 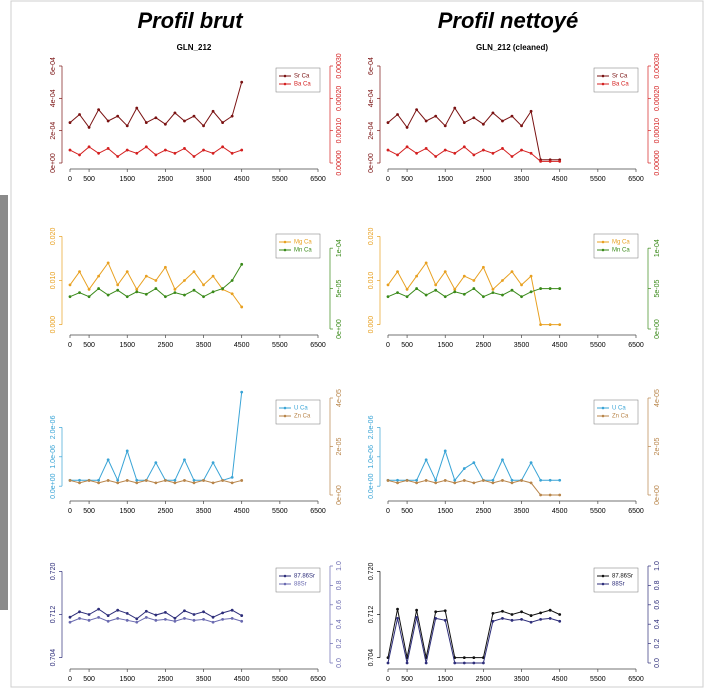 What do you see at coordinates (371, 163) in the screenshot?
I see `y-tick-label: 0e+00` at bounding box center [371, 163].